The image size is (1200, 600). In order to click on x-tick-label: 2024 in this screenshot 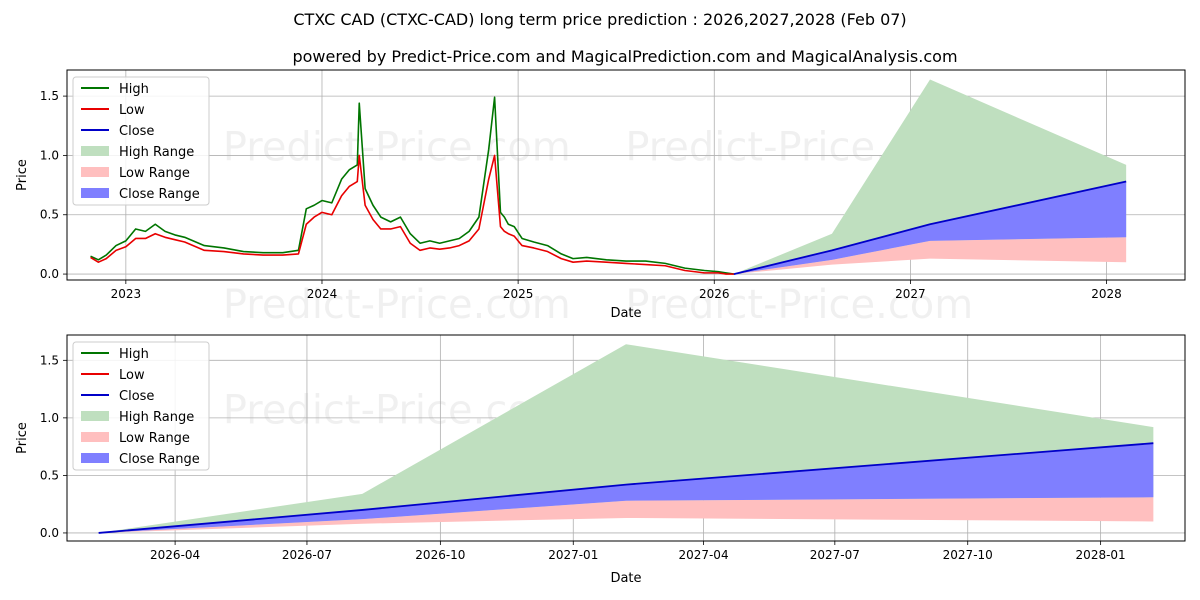, I will do `click(322, 294)`.